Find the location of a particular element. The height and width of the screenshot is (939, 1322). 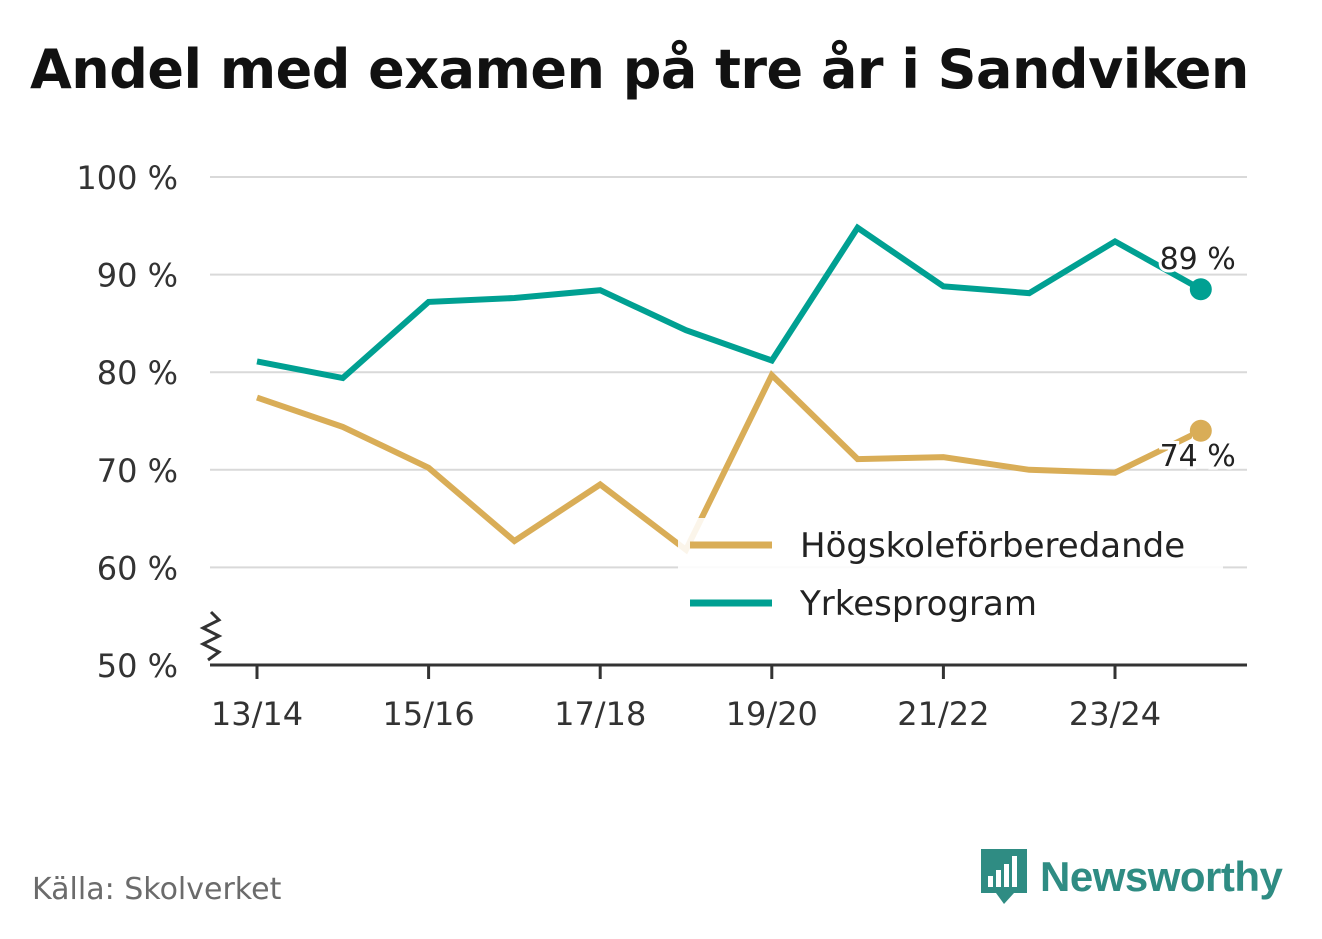

x-tick-label: 13/14 is located at coordinates (257, 714).